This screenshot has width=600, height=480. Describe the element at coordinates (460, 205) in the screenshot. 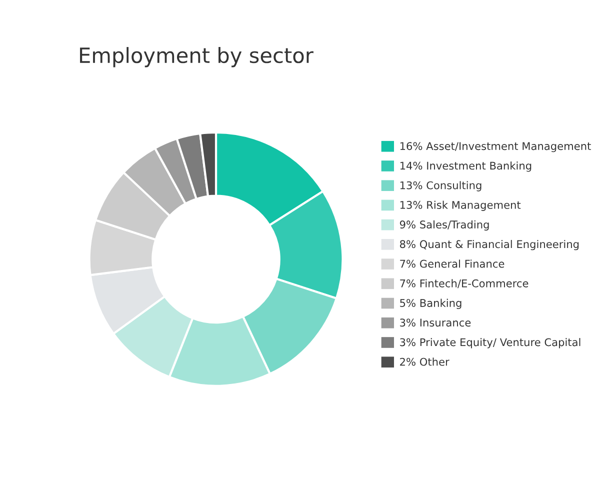

I see `legend-label: 13% Risk Management` at that location.